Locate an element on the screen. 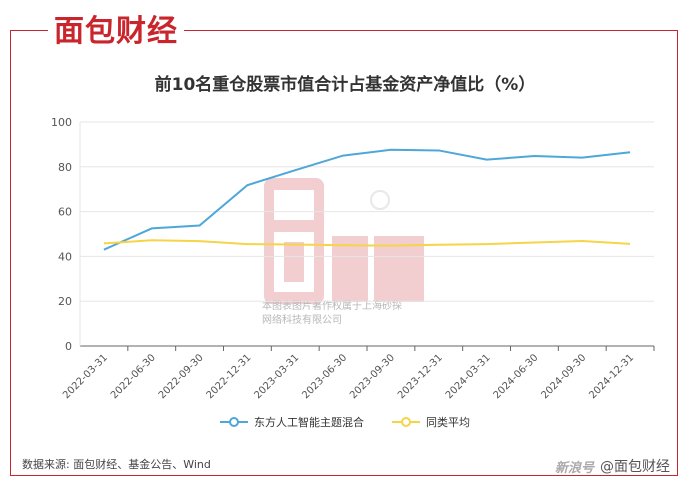 The image size is (690, 488). brand-logo: 面包财经 is located at coordinates (116, 32).